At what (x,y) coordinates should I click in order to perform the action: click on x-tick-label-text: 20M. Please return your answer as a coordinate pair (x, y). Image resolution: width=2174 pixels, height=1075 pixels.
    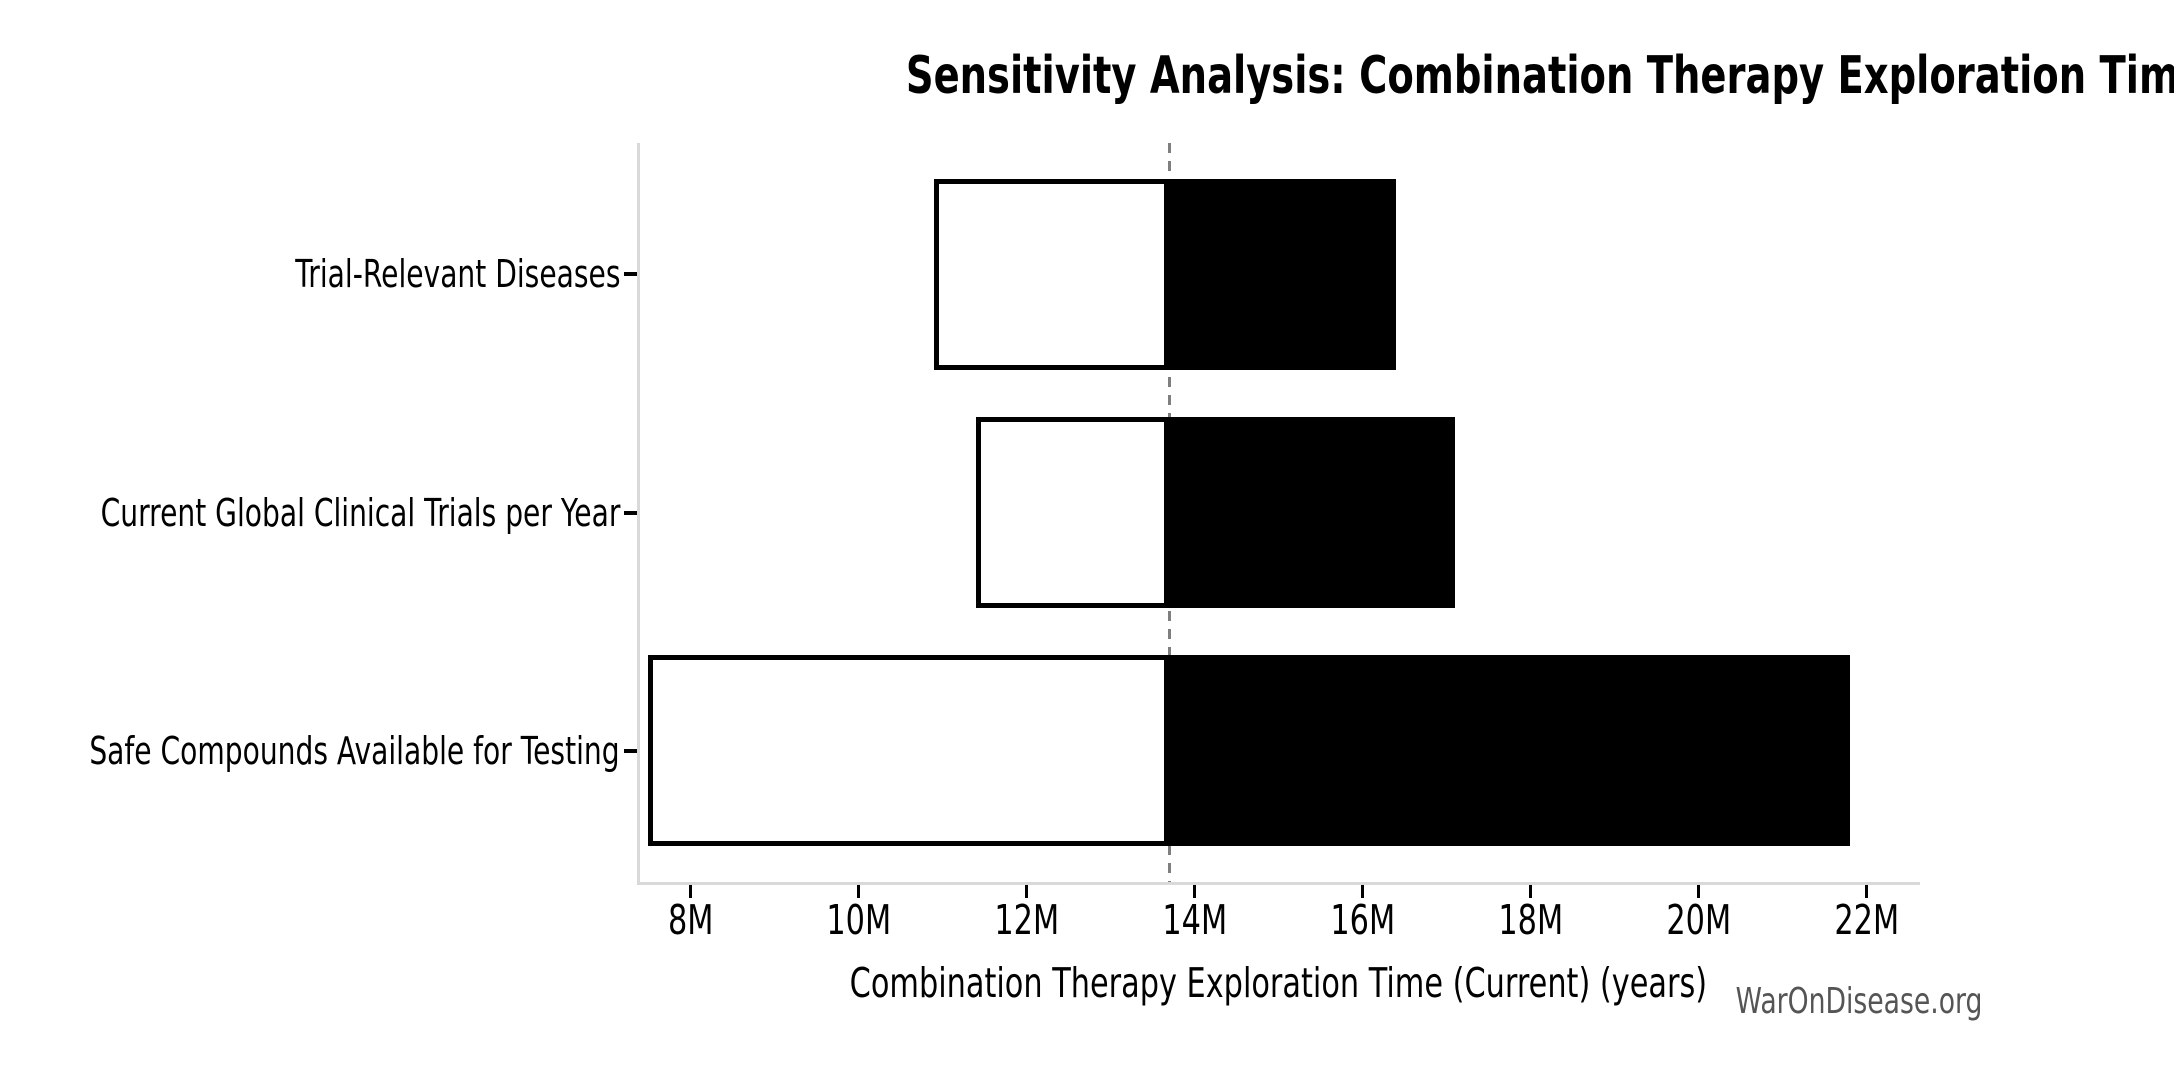
    Looking at the image, I should click on (1698, 920).